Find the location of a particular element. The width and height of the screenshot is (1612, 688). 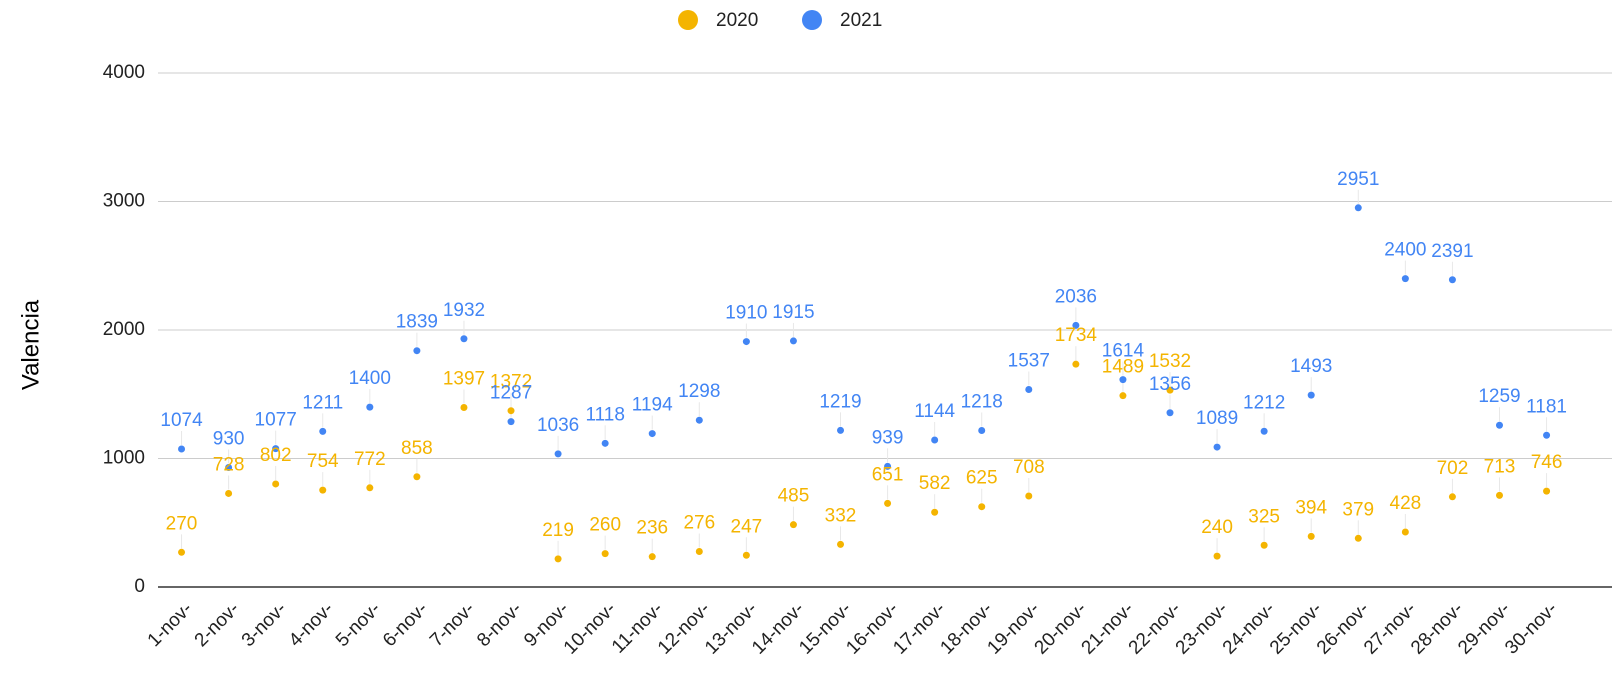

data-label: 485 is located at coordinates (794, 496).